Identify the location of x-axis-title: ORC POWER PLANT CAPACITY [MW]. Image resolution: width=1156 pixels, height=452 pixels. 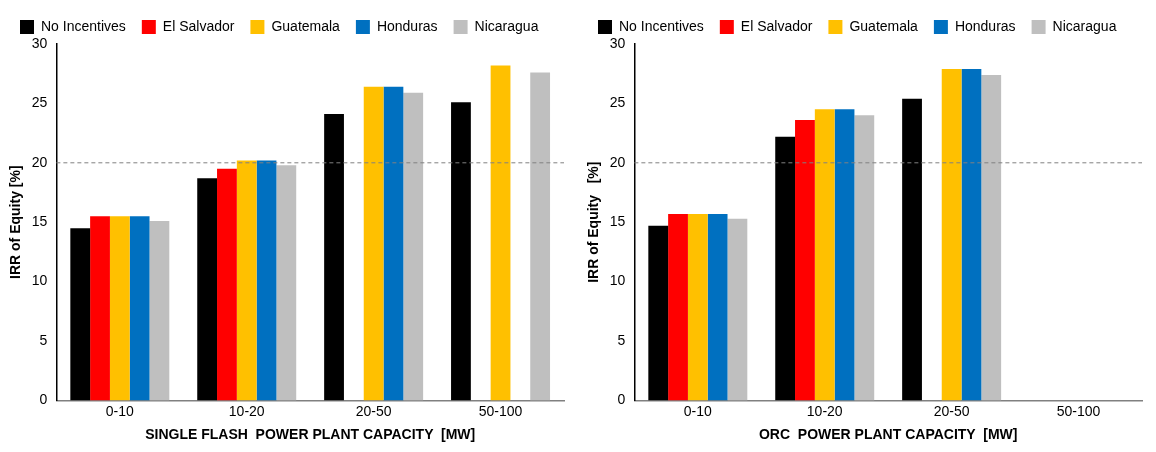
(888, 434).